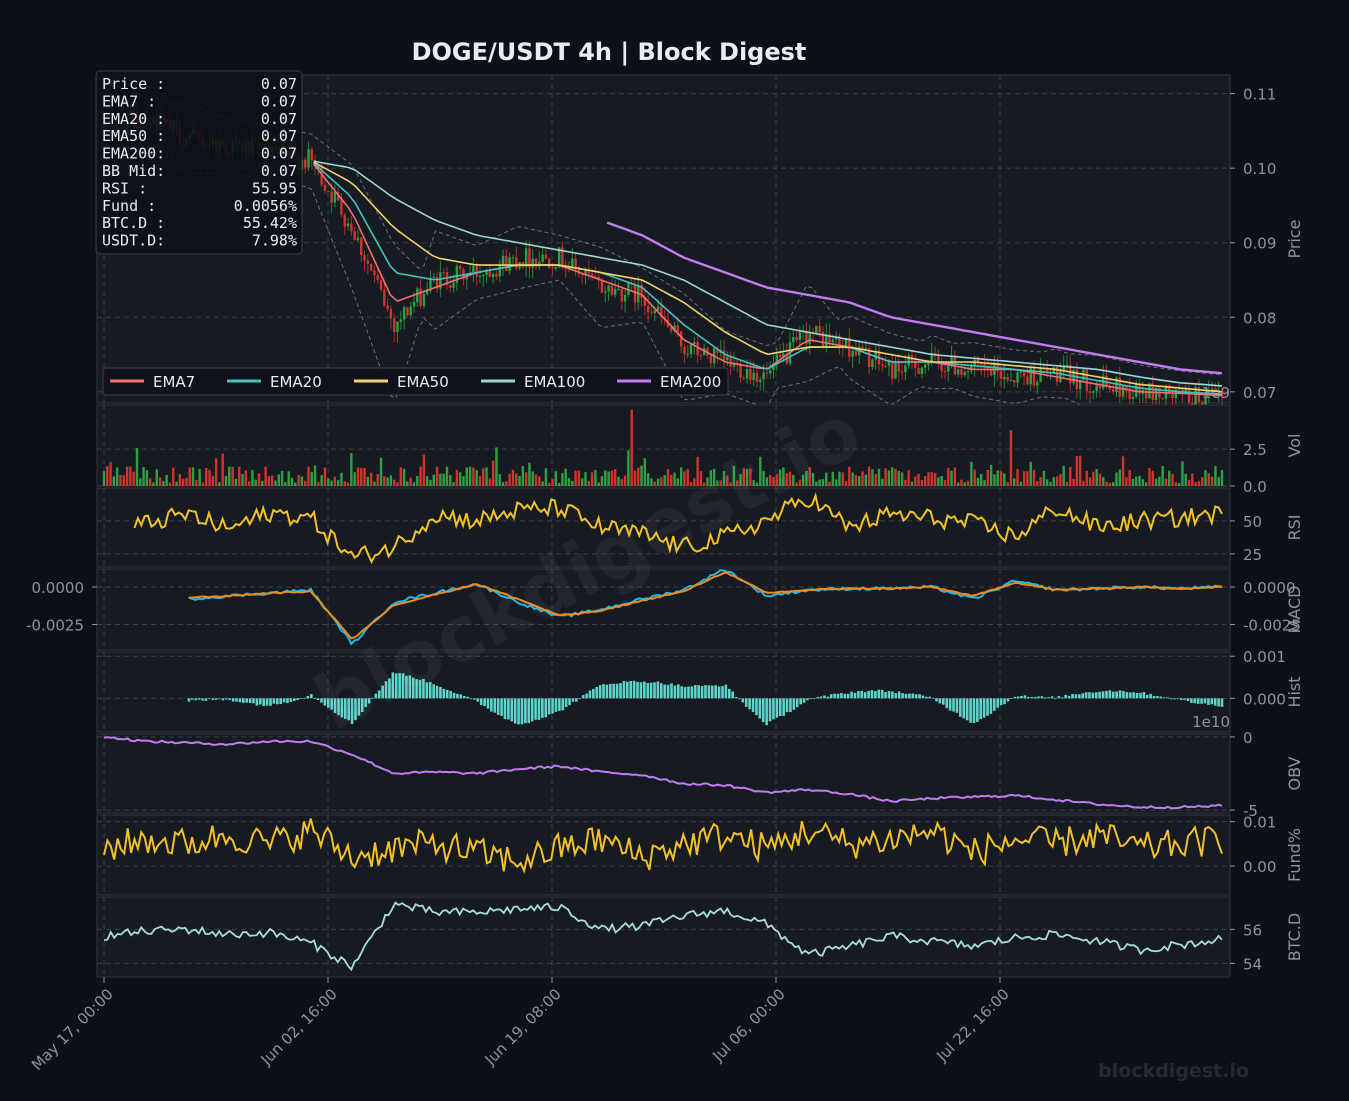  What do you see at coordinates (1250, 811) in the screenshot?
I see `obv-ytick-label: -5` at bounding box center [1250, 811].